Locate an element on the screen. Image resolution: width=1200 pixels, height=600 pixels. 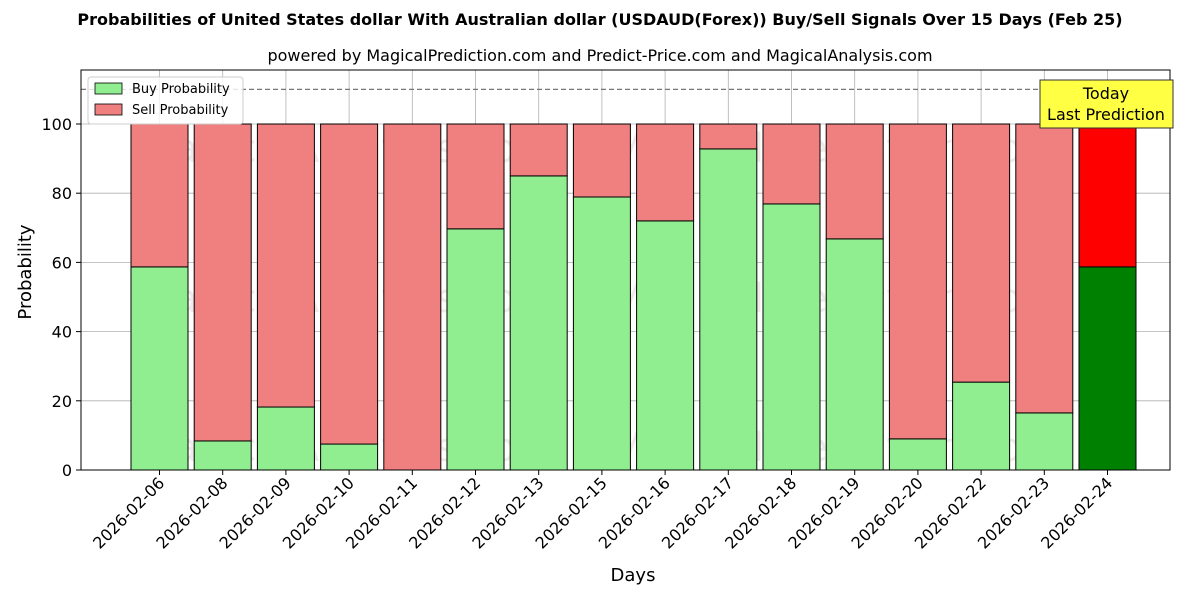
today-annotation: Today Last Prediction is located at coordinates (1106, 104).